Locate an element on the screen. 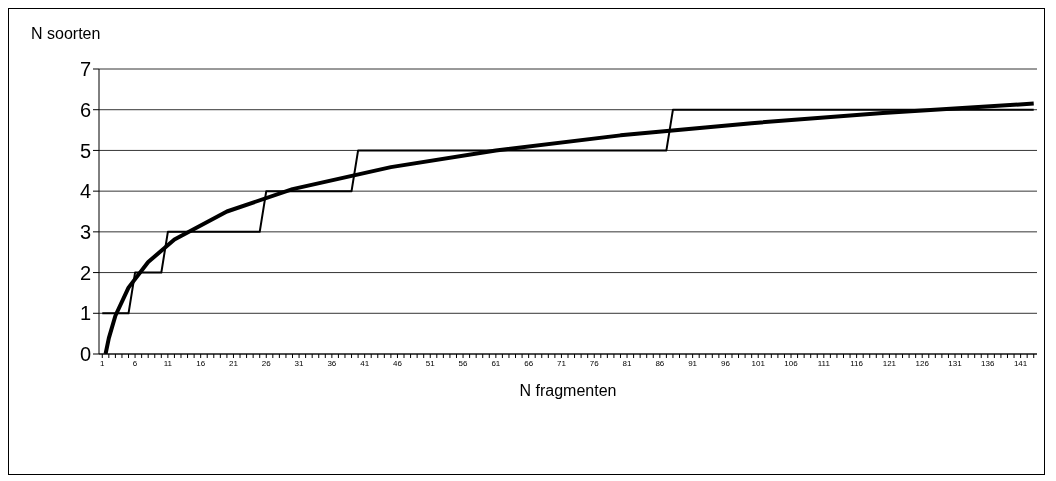 The width and height of the screenshot is (1056, 481). x-tick-label: 31 is located at coordinates (299, 363).